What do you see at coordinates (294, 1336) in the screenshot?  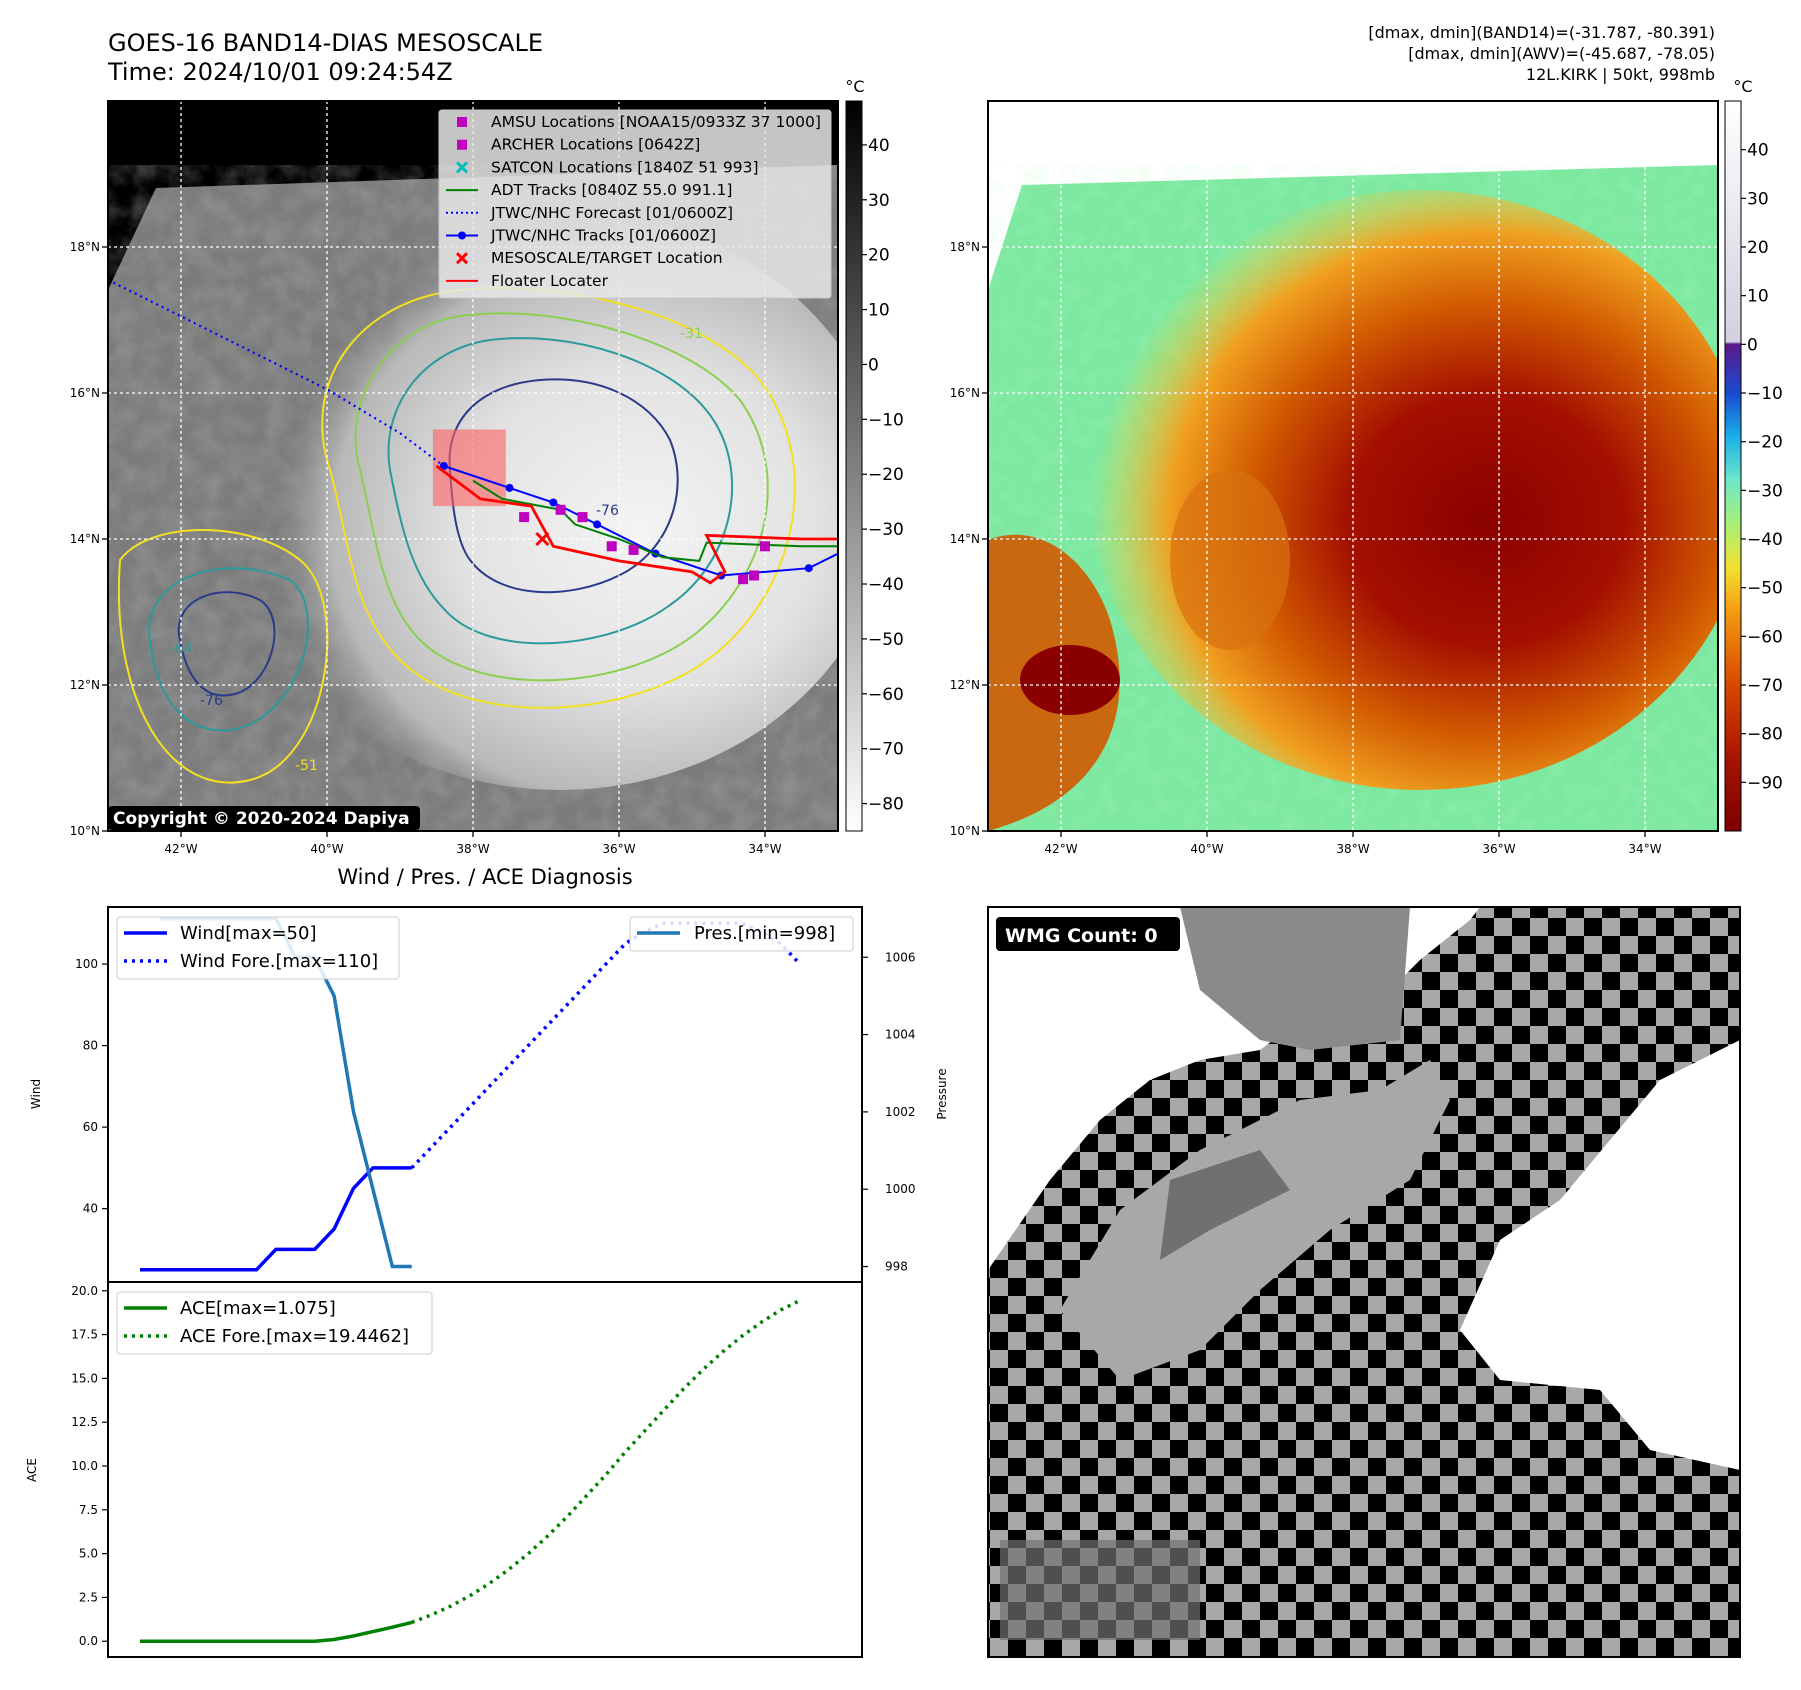 I see `legend-ace-forecast: ACE Fore.[max=19.4462]` at bounding box center [294, 1336].